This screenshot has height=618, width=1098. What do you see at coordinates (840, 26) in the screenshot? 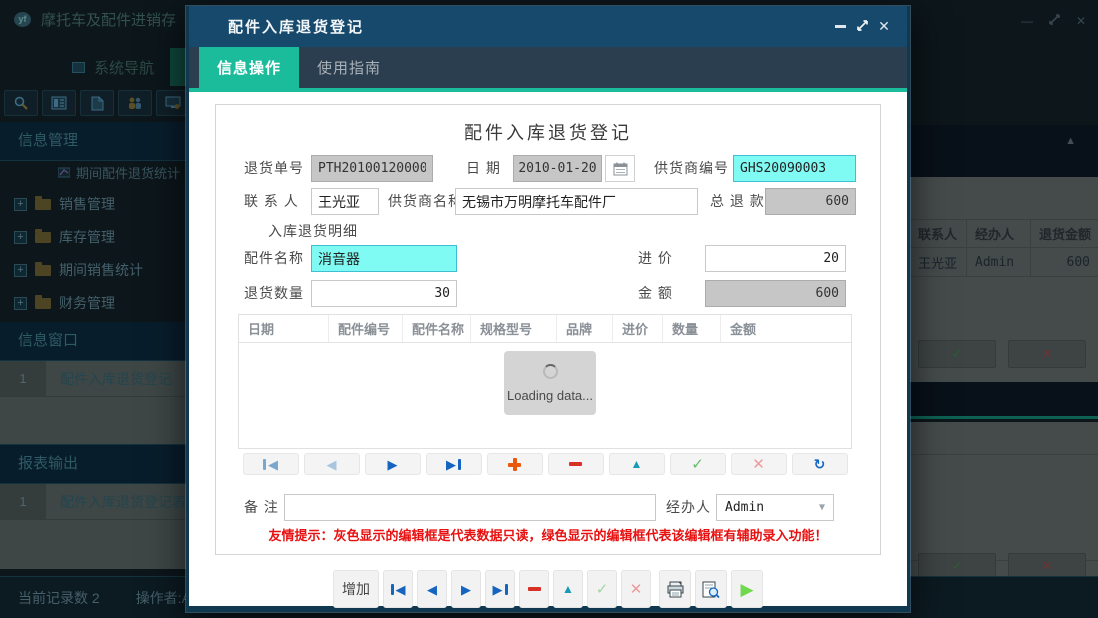
I see `minimize-icon` at bounding box center [840, 26].